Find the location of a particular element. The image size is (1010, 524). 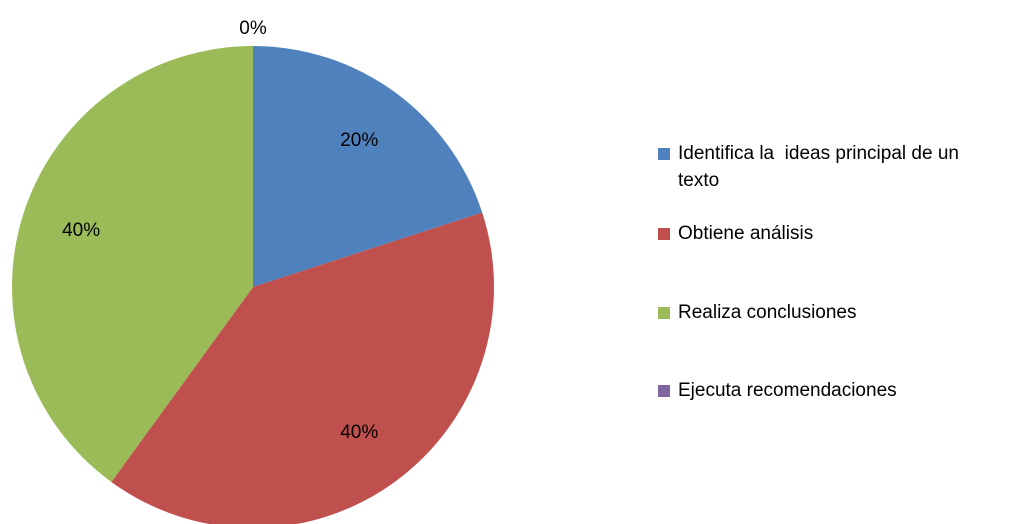

legend-item: Realiza conclusiones is located at coordinates (828, 312).